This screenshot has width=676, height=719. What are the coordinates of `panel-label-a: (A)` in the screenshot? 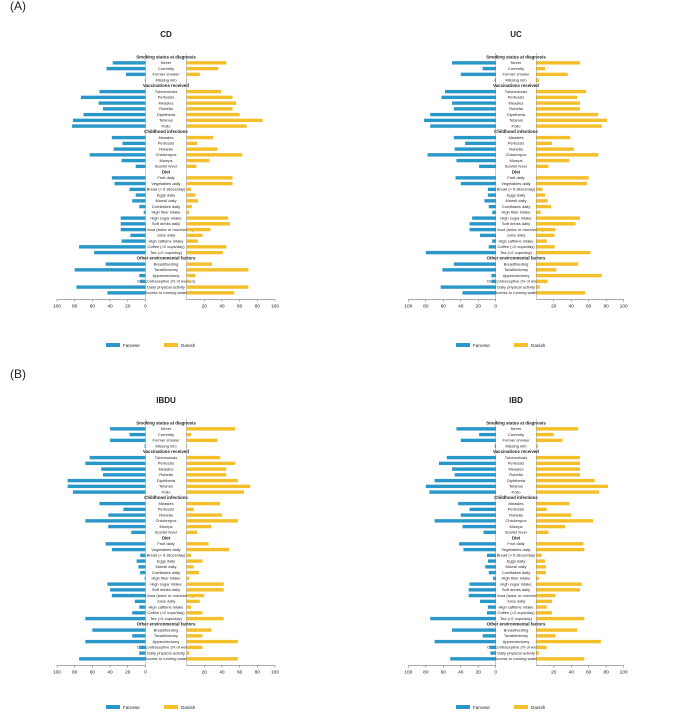 It's located at (18, 6).